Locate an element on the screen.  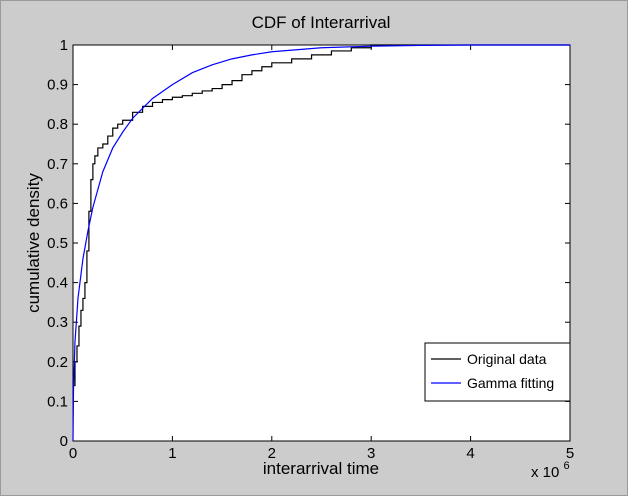
x-multiplier-base: x 10 is located at coordinates (545, 472).